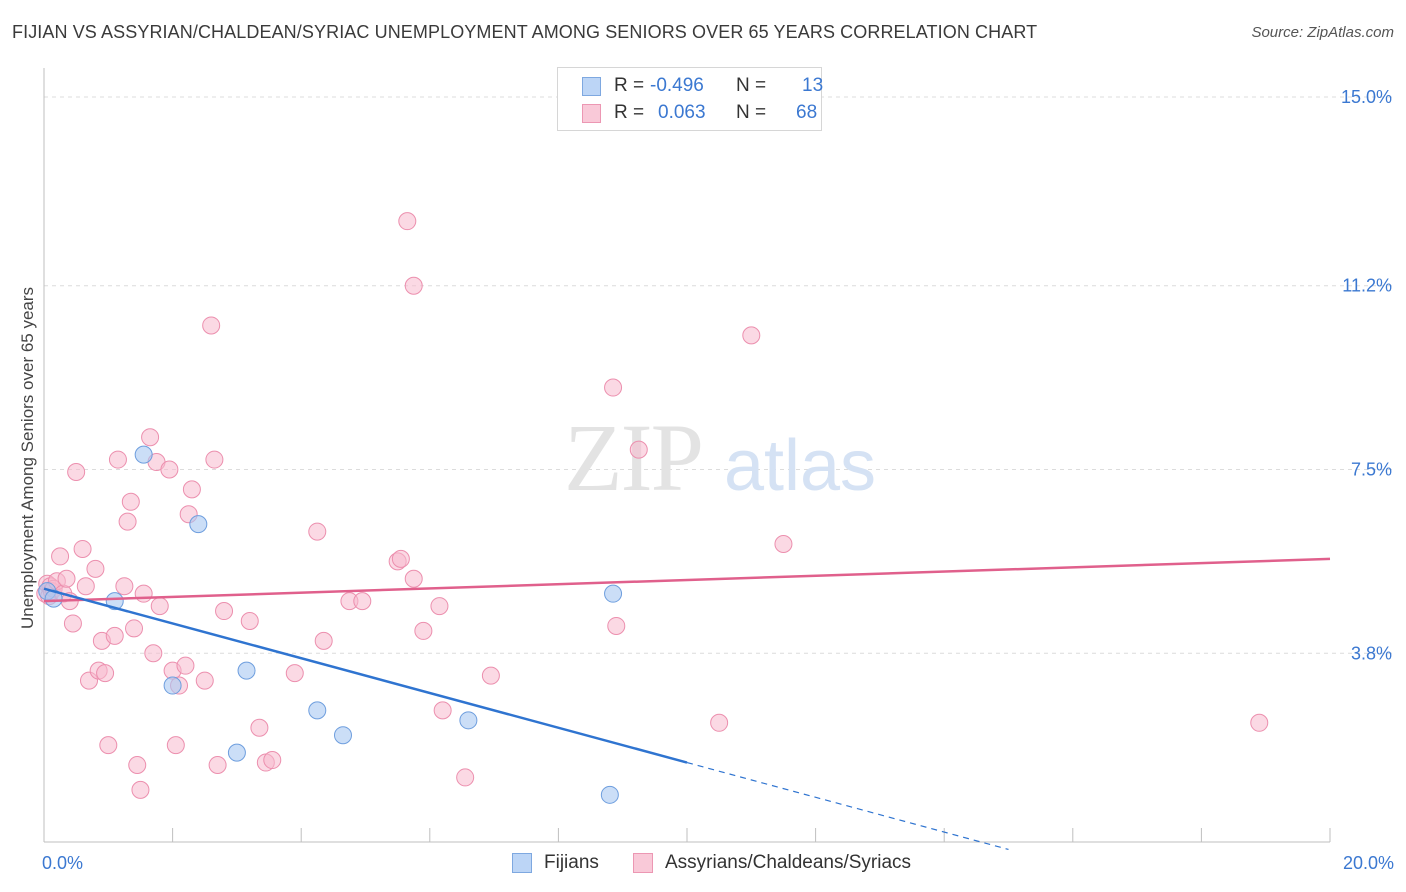 Image resolution: width=1406 pixels, height=892 pixels. What do you see at coordinates (813, 85) in the screenshot?
I see `legend-n-value-fijians: 13` at bounding box center [813, 85].